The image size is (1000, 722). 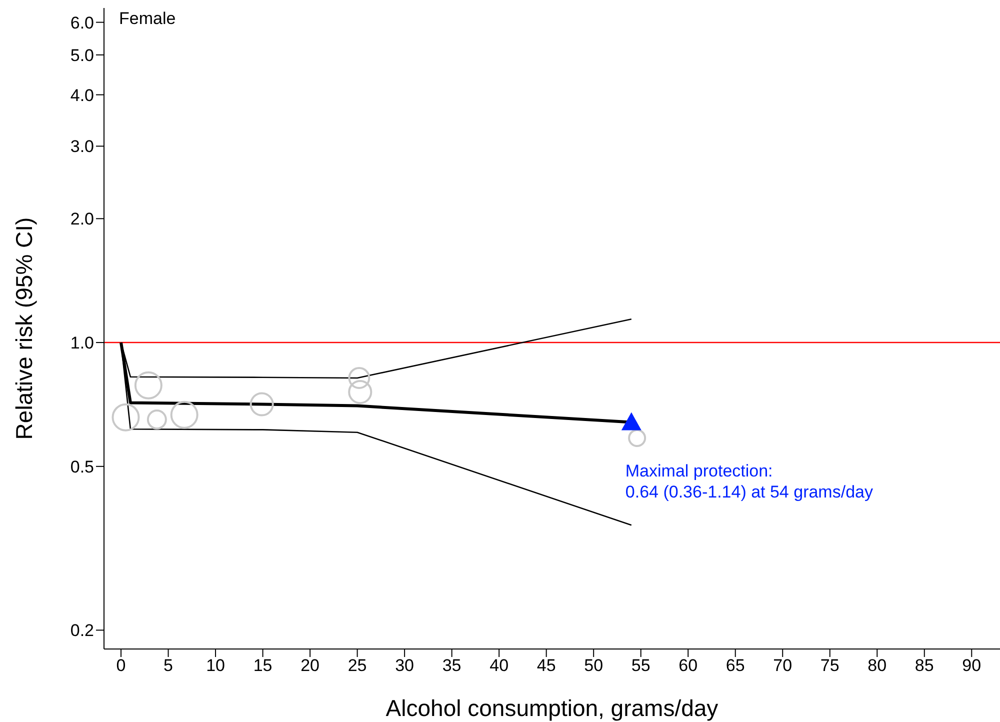 I want to click on y-tick-label: 0.5, so click(x=82, y=466).